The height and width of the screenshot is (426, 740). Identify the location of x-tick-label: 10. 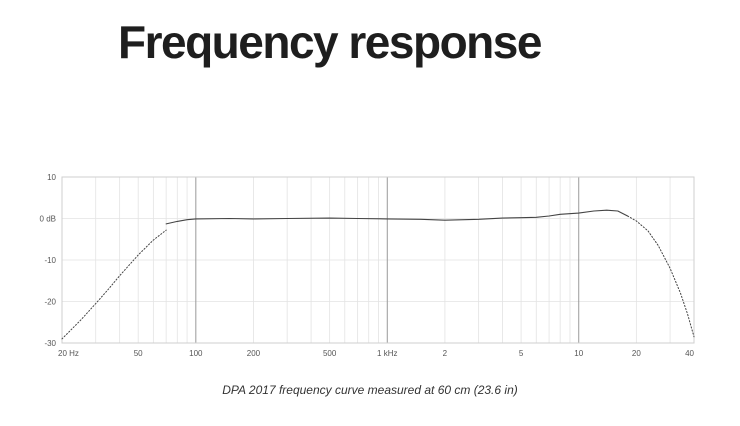
(578, 353).